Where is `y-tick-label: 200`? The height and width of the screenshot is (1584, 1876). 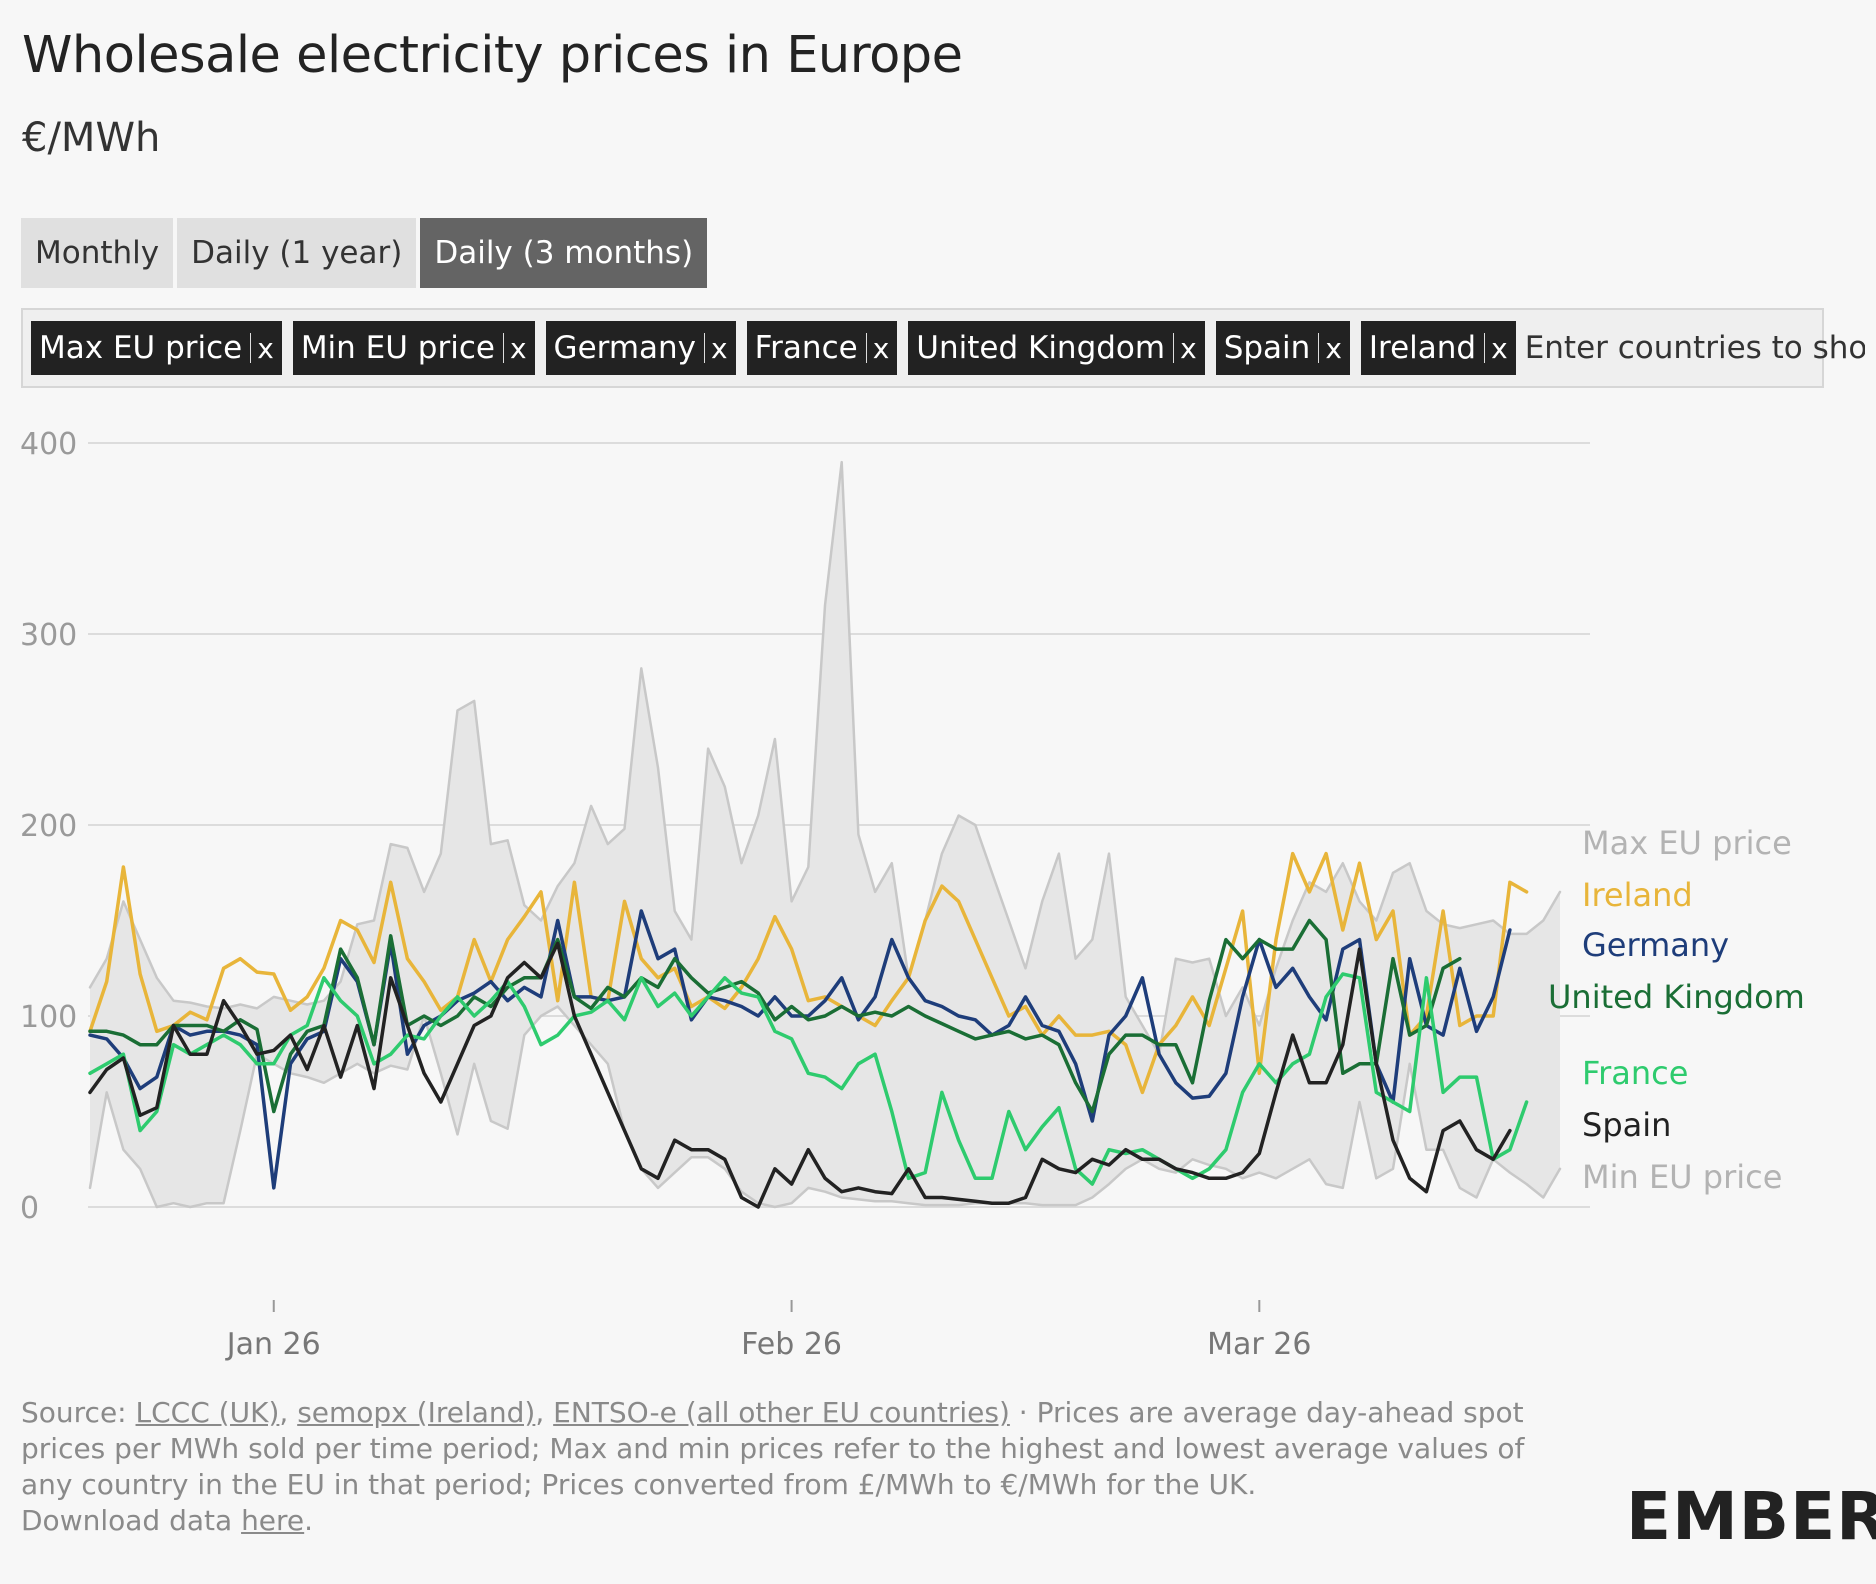 y-tick-label: 200 is located at coordinates (48, 826).